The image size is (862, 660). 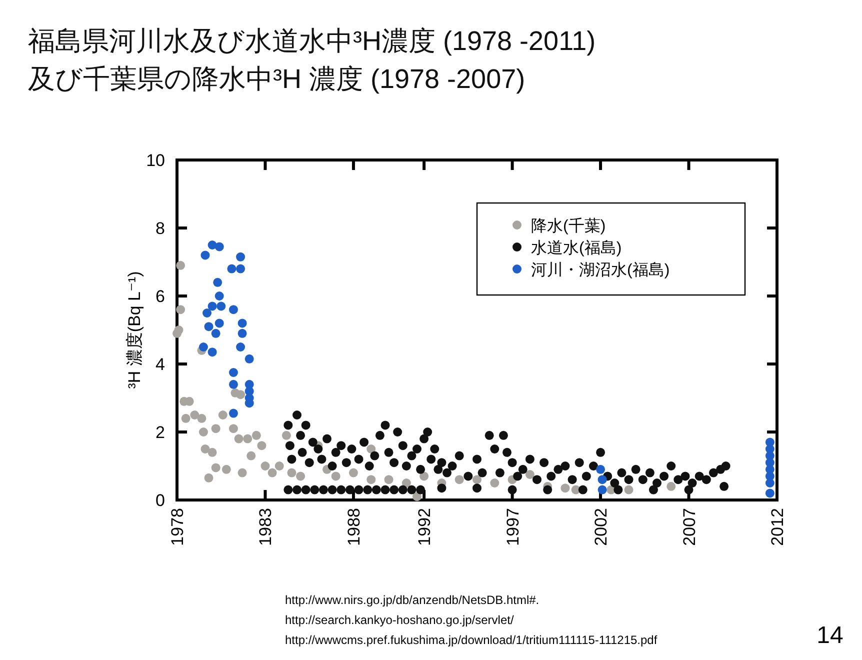 I want to click on x-tick-label: 2012, so click(x=777, y=527).